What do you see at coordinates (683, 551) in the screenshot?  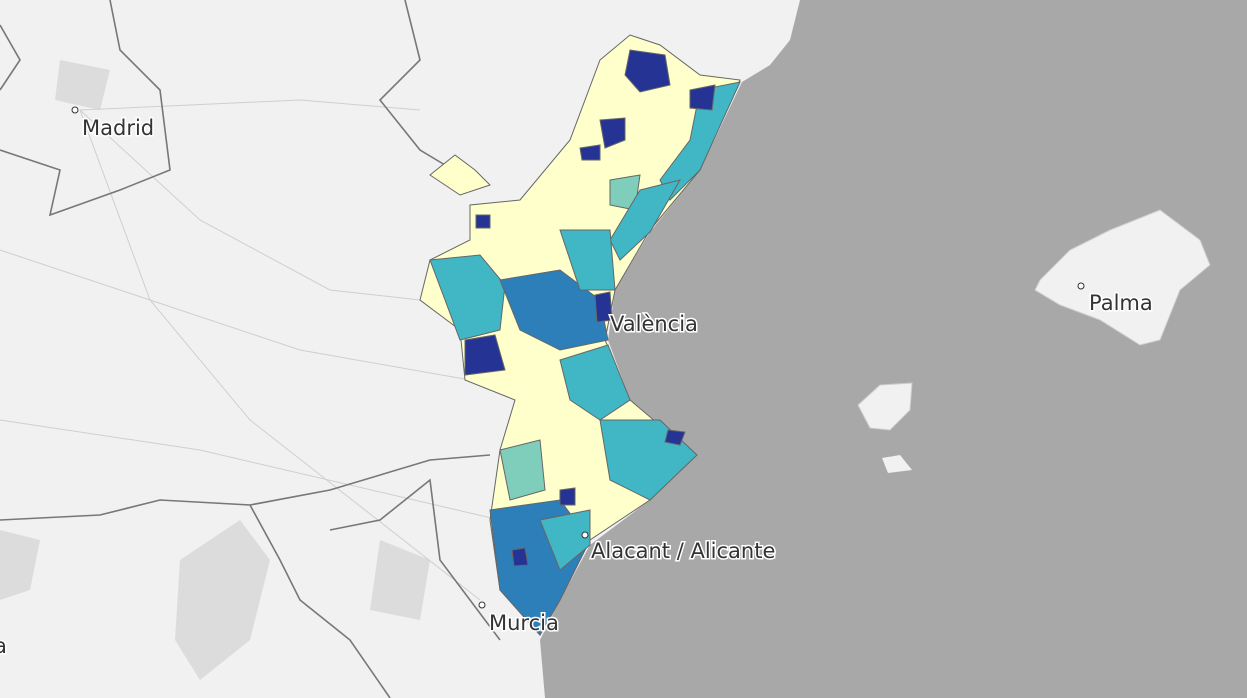 I see `city-label: Alacant / Alicante` at bounding box center [683, 551].